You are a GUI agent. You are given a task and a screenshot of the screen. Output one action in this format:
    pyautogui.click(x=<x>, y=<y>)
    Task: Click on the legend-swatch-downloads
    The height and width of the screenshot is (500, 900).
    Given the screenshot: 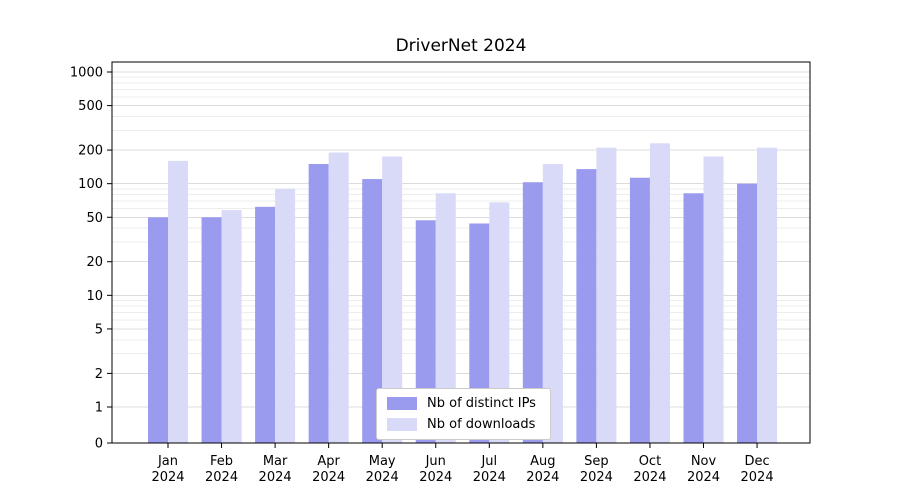 What is the action you would take?
    pyautogui.click(x=402, y=424)
    